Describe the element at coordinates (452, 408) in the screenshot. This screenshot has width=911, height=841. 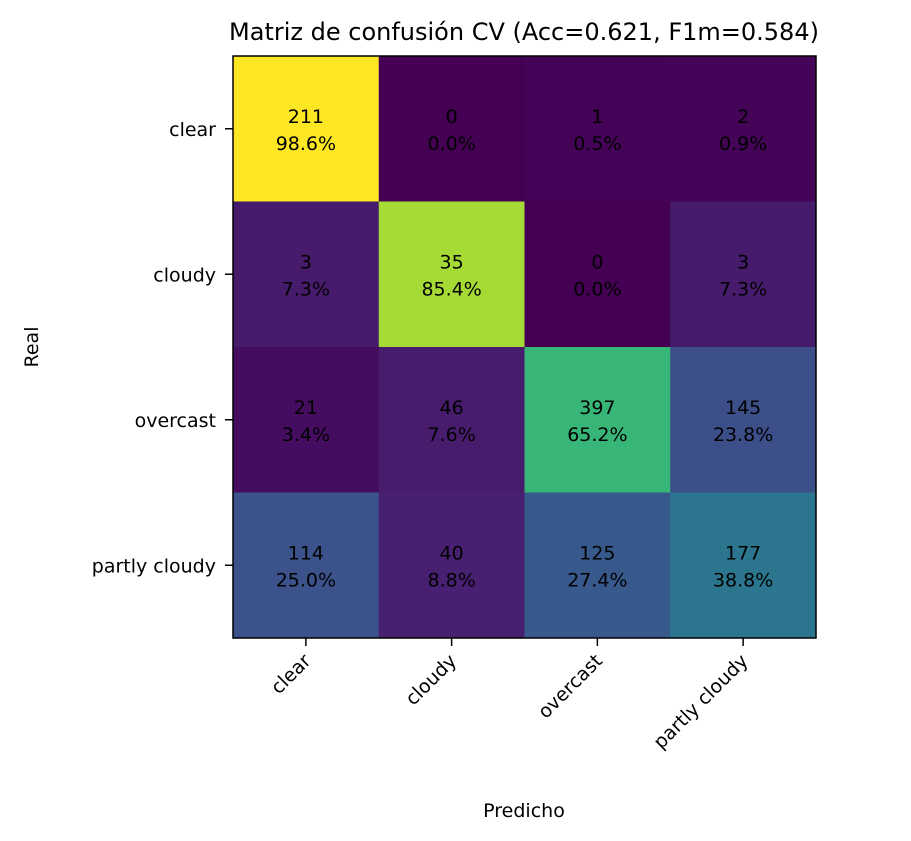
I see `cell-count-label: 46` at that location.